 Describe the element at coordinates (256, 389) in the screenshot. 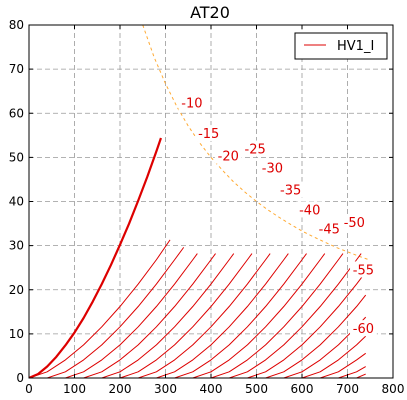

I see `x-tick-label: 500` at that location.